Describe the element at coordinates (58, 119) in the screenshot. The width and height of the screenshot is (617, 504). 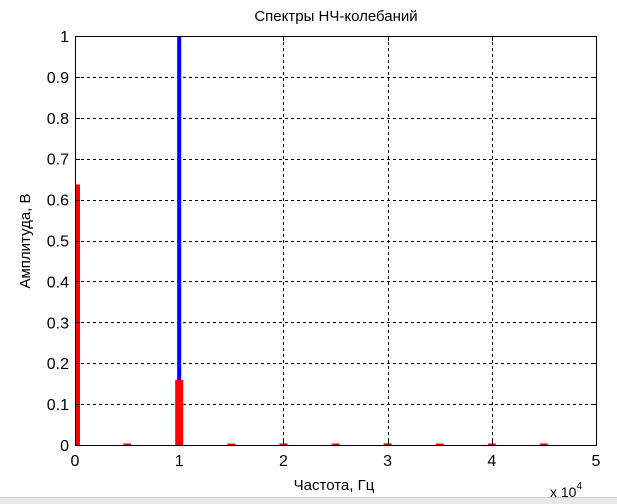
I see `y-tick-label: 0.8` at that location.